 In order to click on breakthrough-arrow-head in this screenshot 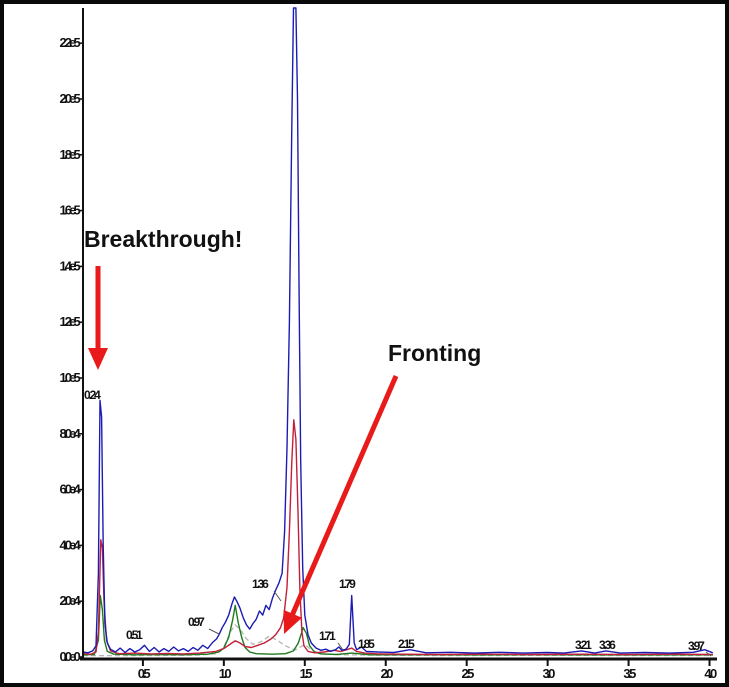, I will do `click(98, 359)`.